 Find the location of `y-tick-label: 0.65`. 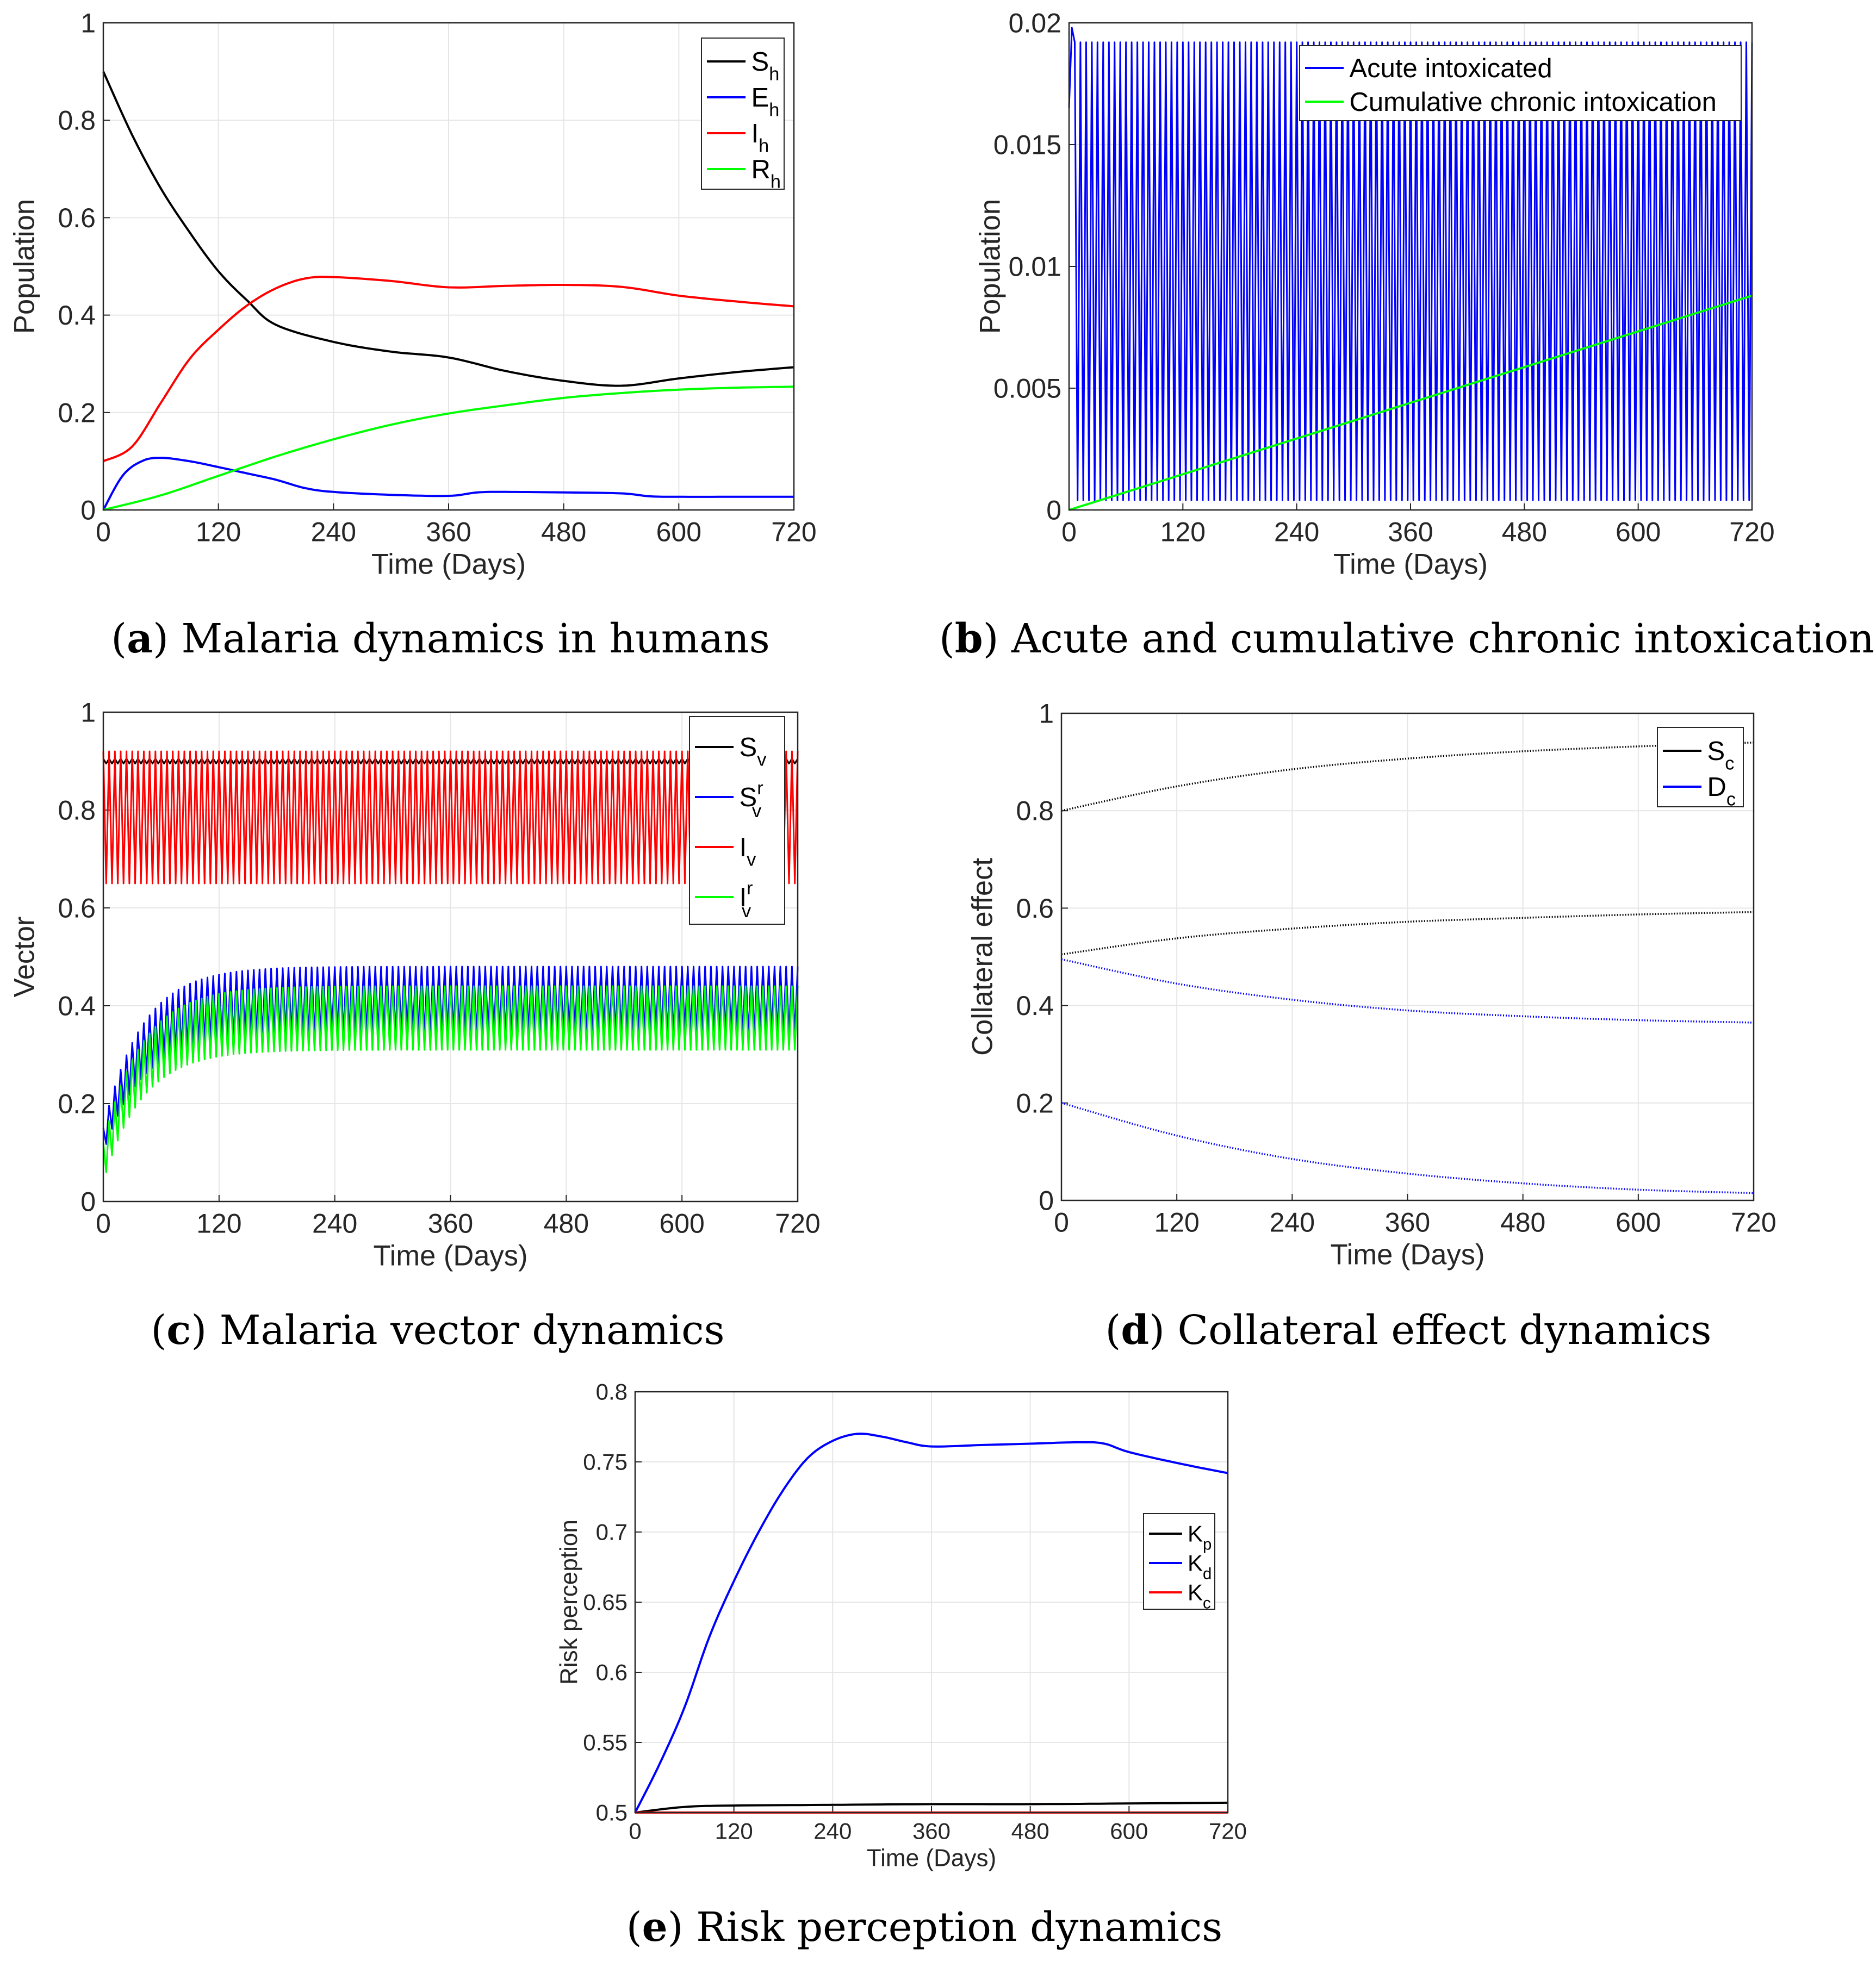

y-tick-label: 0.65 is located at coordinates (606, 1603).